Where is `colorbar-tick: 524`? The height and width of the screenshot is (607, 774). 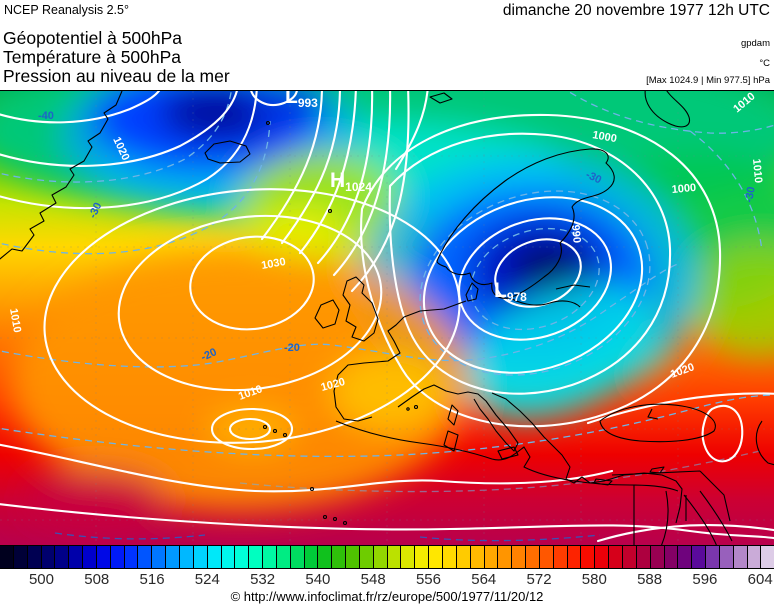
colorbar-tick: 524 is located at coordinates (207, 579).